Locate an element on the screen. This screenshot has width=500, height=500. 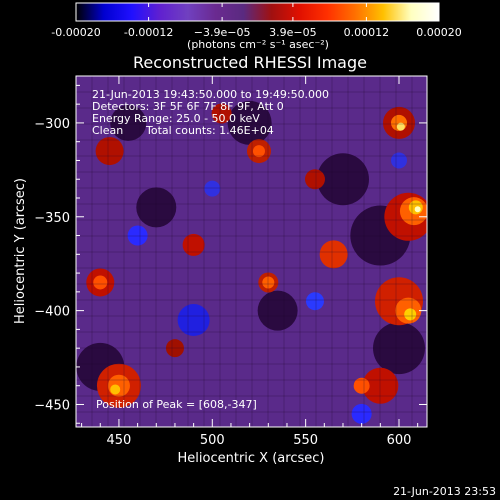
y-tick-label: −400 is located at coordinates (52, 312).